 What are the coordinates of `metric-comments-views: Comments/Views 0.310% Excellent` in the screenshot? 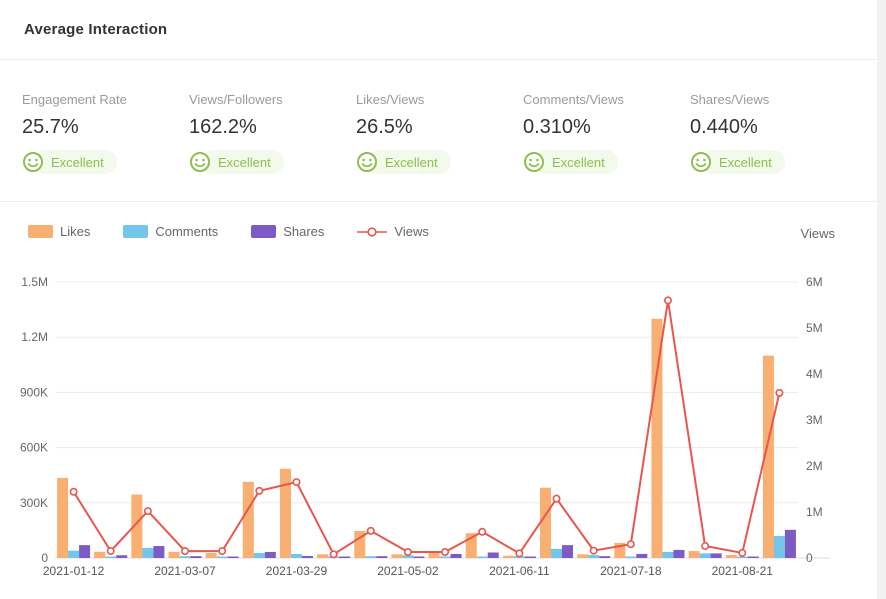 It's located at (606, 146).